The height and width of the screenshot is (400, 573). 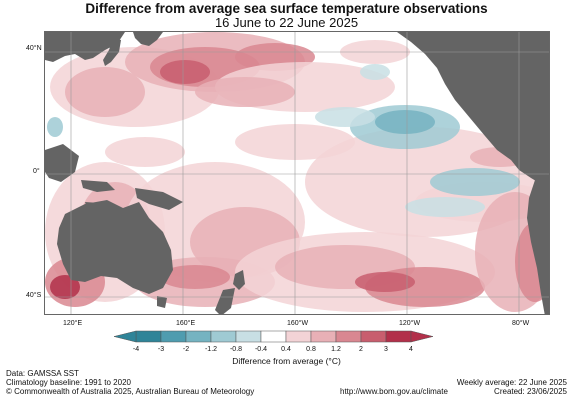 What do you see at coordinates (311, 349) in the screenshot?
I see `colorbar-tick-label: 0.8` at bounding box center [311, 349].